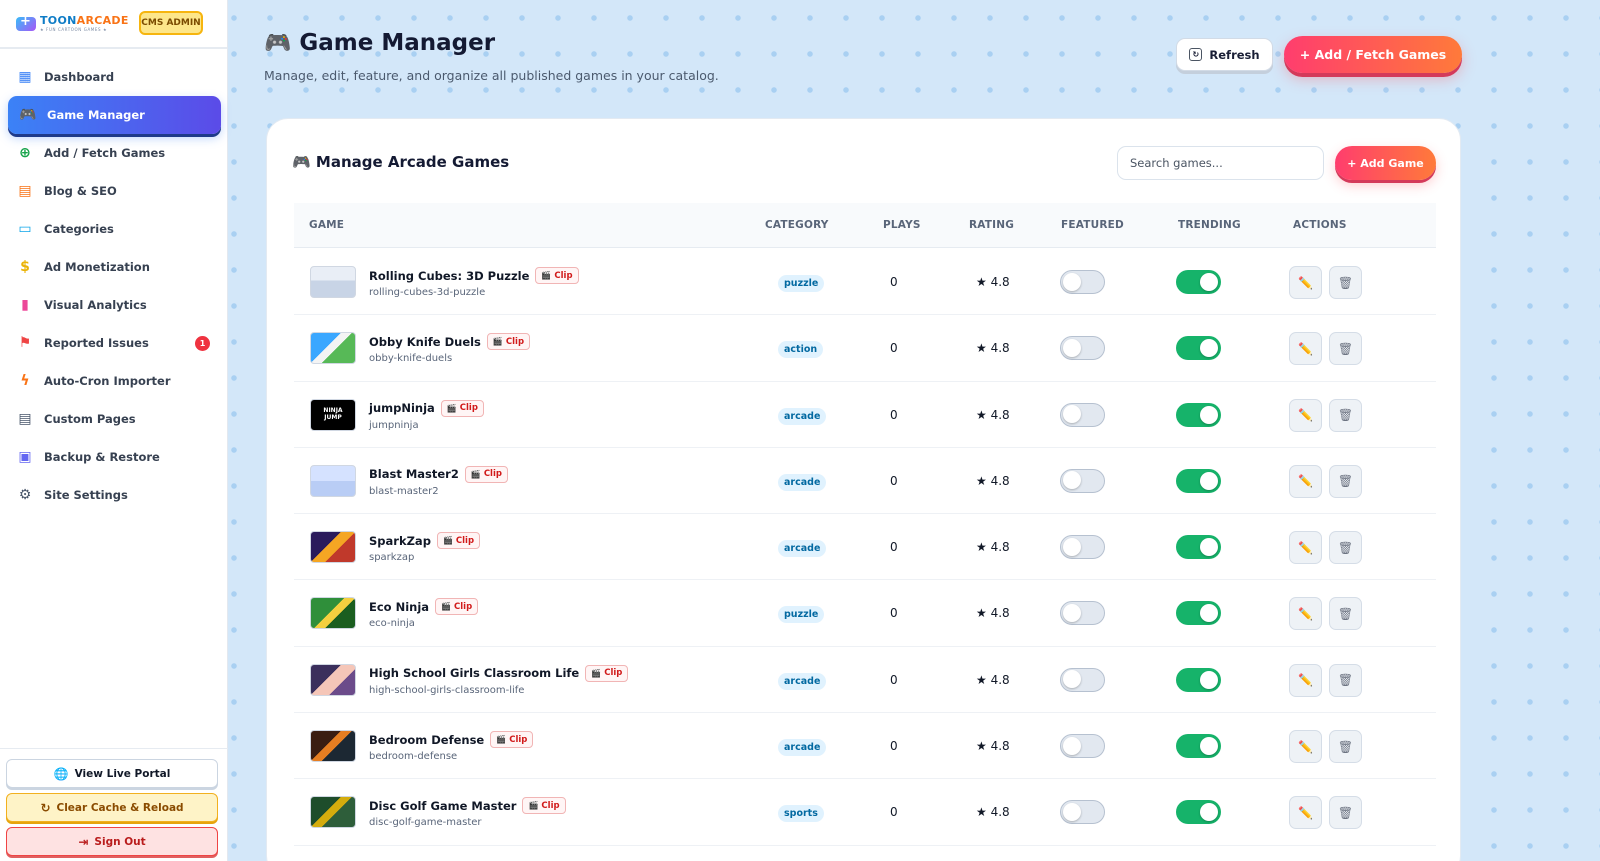  Describe the element at coordinates (110, 229) in the screenshot. I see `sidebar-item-categories: ▭ Categories` at that location.